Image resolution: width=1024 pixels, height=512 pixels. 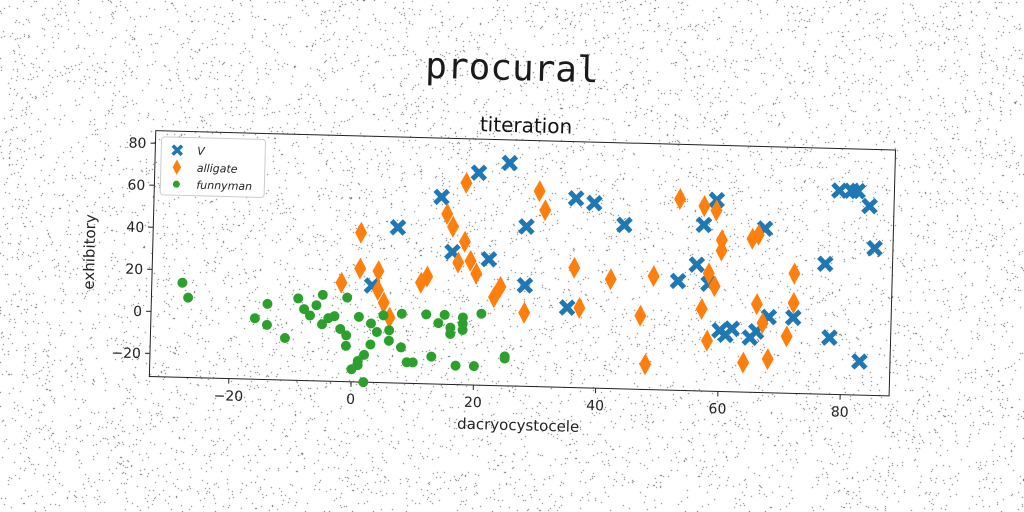 What do you see at coordinates (228, 396) in the screenshot?
I see `x-tick-label: −20` at bounding box center [228, 396].